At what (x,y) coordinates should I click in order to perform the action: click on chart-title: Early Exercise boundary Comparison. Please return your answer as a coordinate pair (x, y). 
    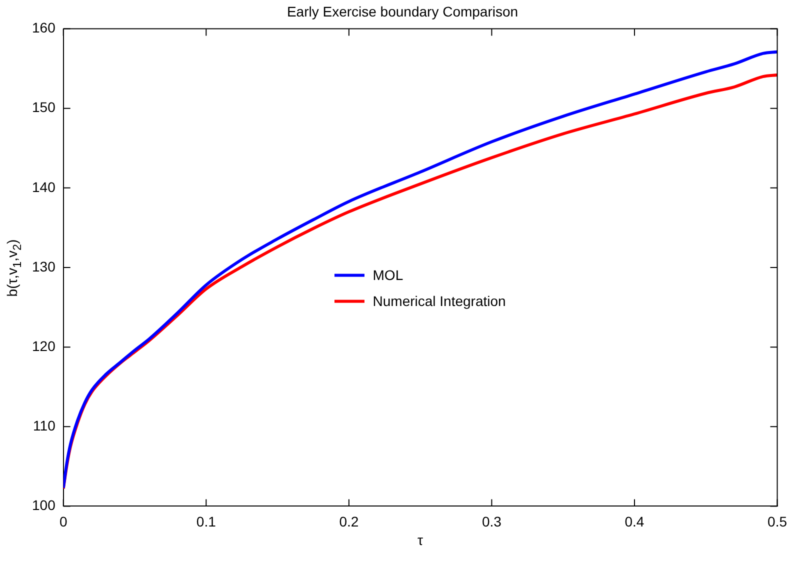
    Looking at the image, I should click on (402, 11).